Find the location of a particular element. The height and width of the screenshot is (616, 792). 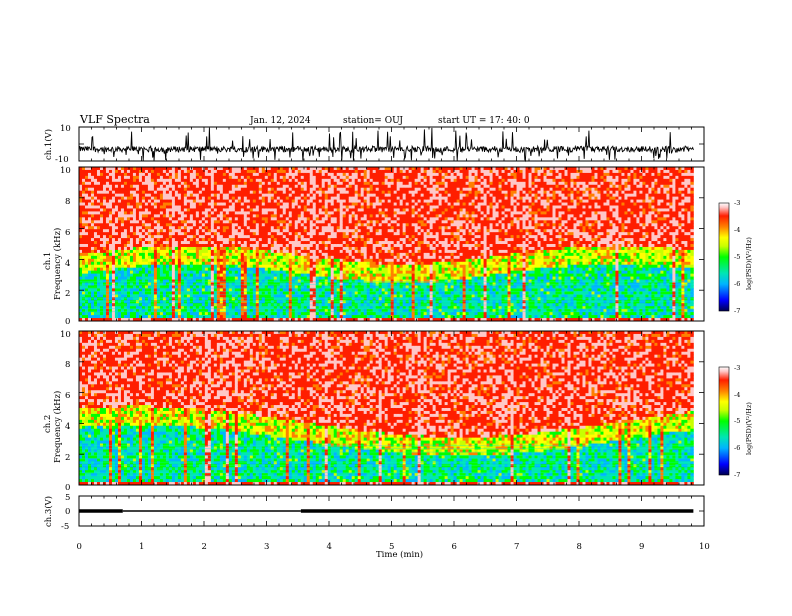

header-date: Jan. 12, 2024 is located at coordinates (280, 121).